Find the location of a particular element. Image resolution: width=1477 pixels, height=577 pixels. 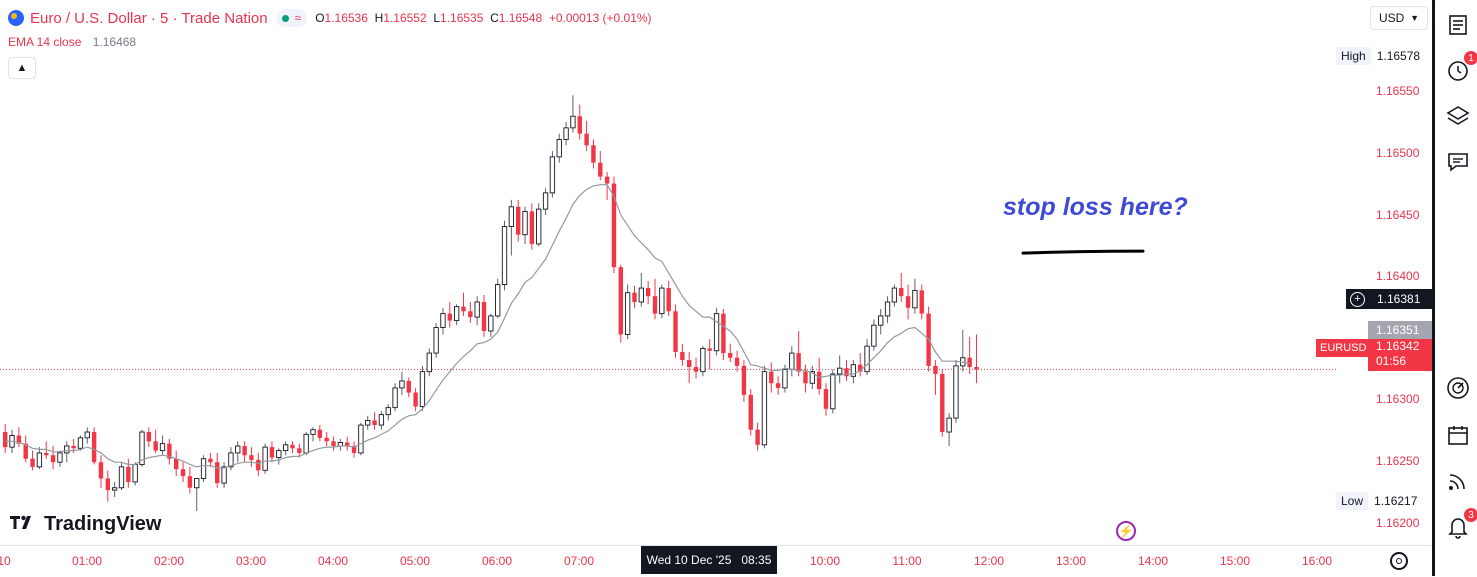

chat-button is located at coordinates (1458, 162).